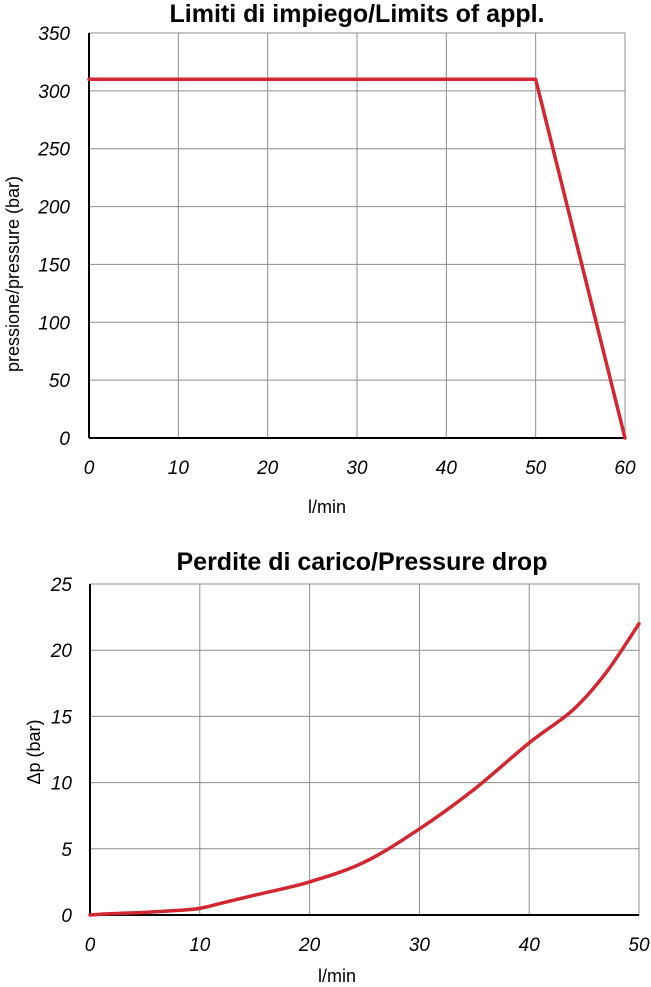  Describe the element at coordinates (625, 468) in the screenshot. I see `chart-limits-x-tick-label: 60` at that location.